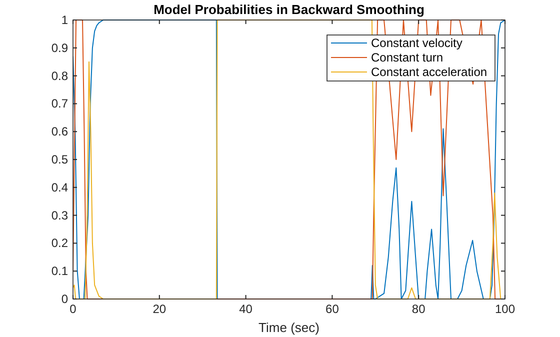  What do you see at coordinates (505, 309) in the screenshot?
I see `x-tick-label: 100` at bounding box center [505, 309].